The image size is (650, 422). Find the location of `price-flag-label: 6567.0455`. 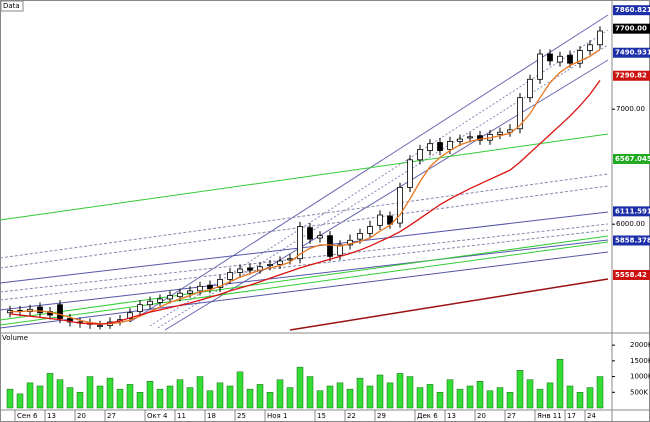

price-flag-label: 6567.0455 is located at coordinates (632, 159).